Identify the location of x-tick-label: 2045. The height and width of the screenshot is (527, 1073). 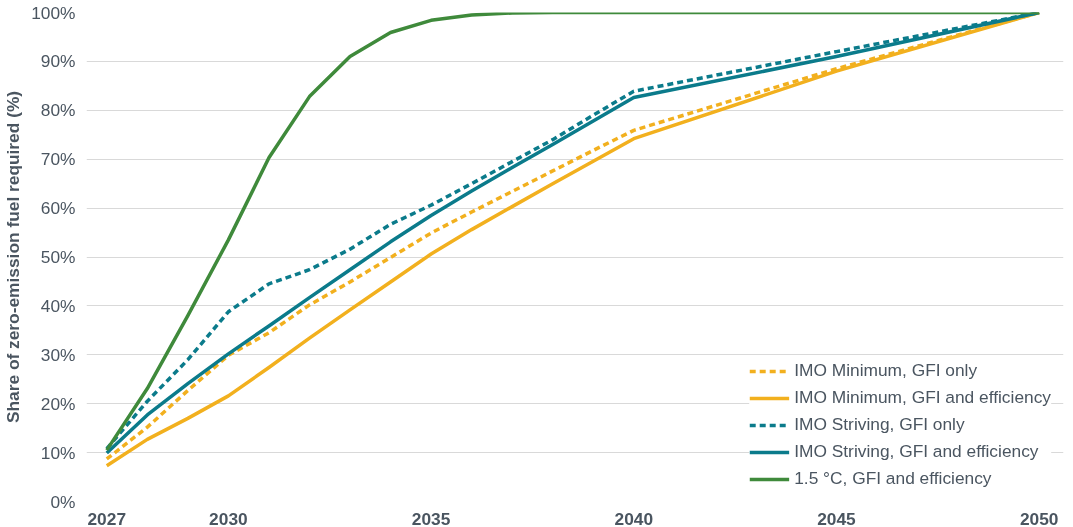
(837, 517).